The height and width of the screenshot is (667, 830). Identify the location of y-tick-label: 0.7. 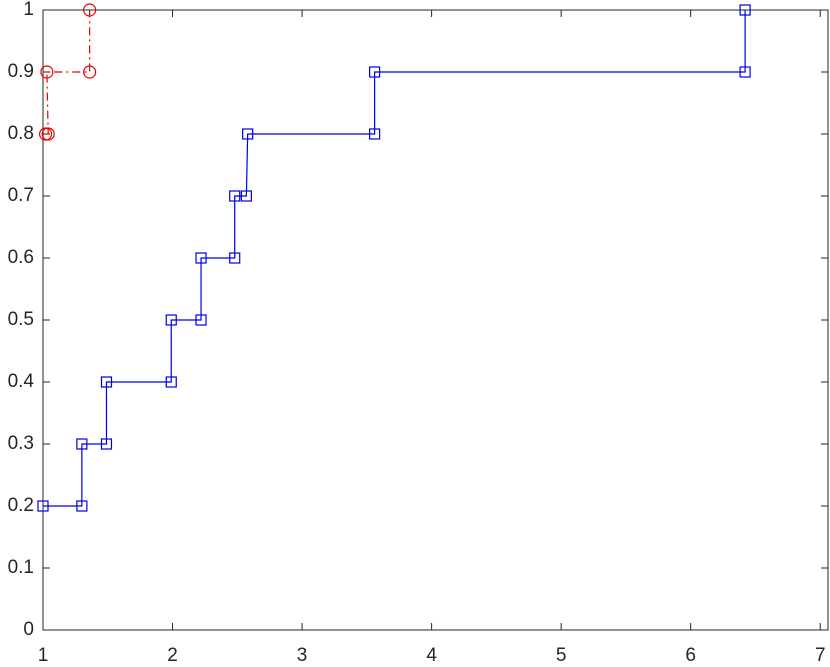
(21, 195).